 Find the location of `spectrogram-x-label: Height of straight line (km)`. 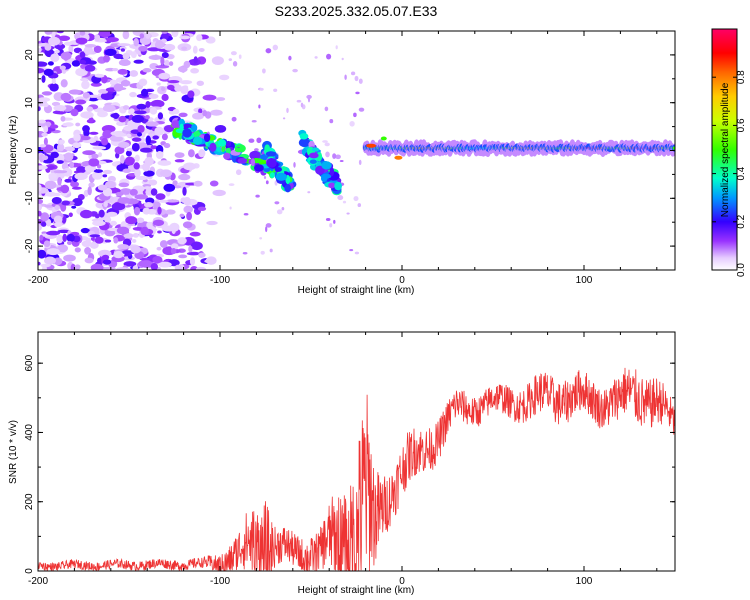

spectrogram-x-label: Height of straight line (km) is located at coordinates (356, 290).